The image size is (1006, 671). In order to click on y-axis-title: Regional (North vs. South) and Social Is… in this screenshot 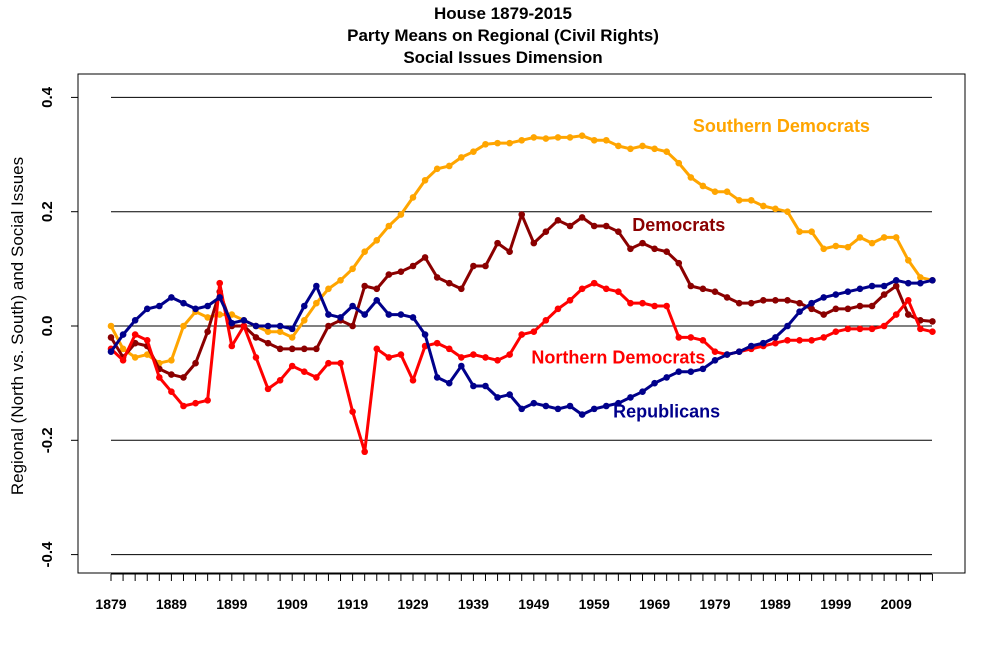, I will do `click(17, 326)`.